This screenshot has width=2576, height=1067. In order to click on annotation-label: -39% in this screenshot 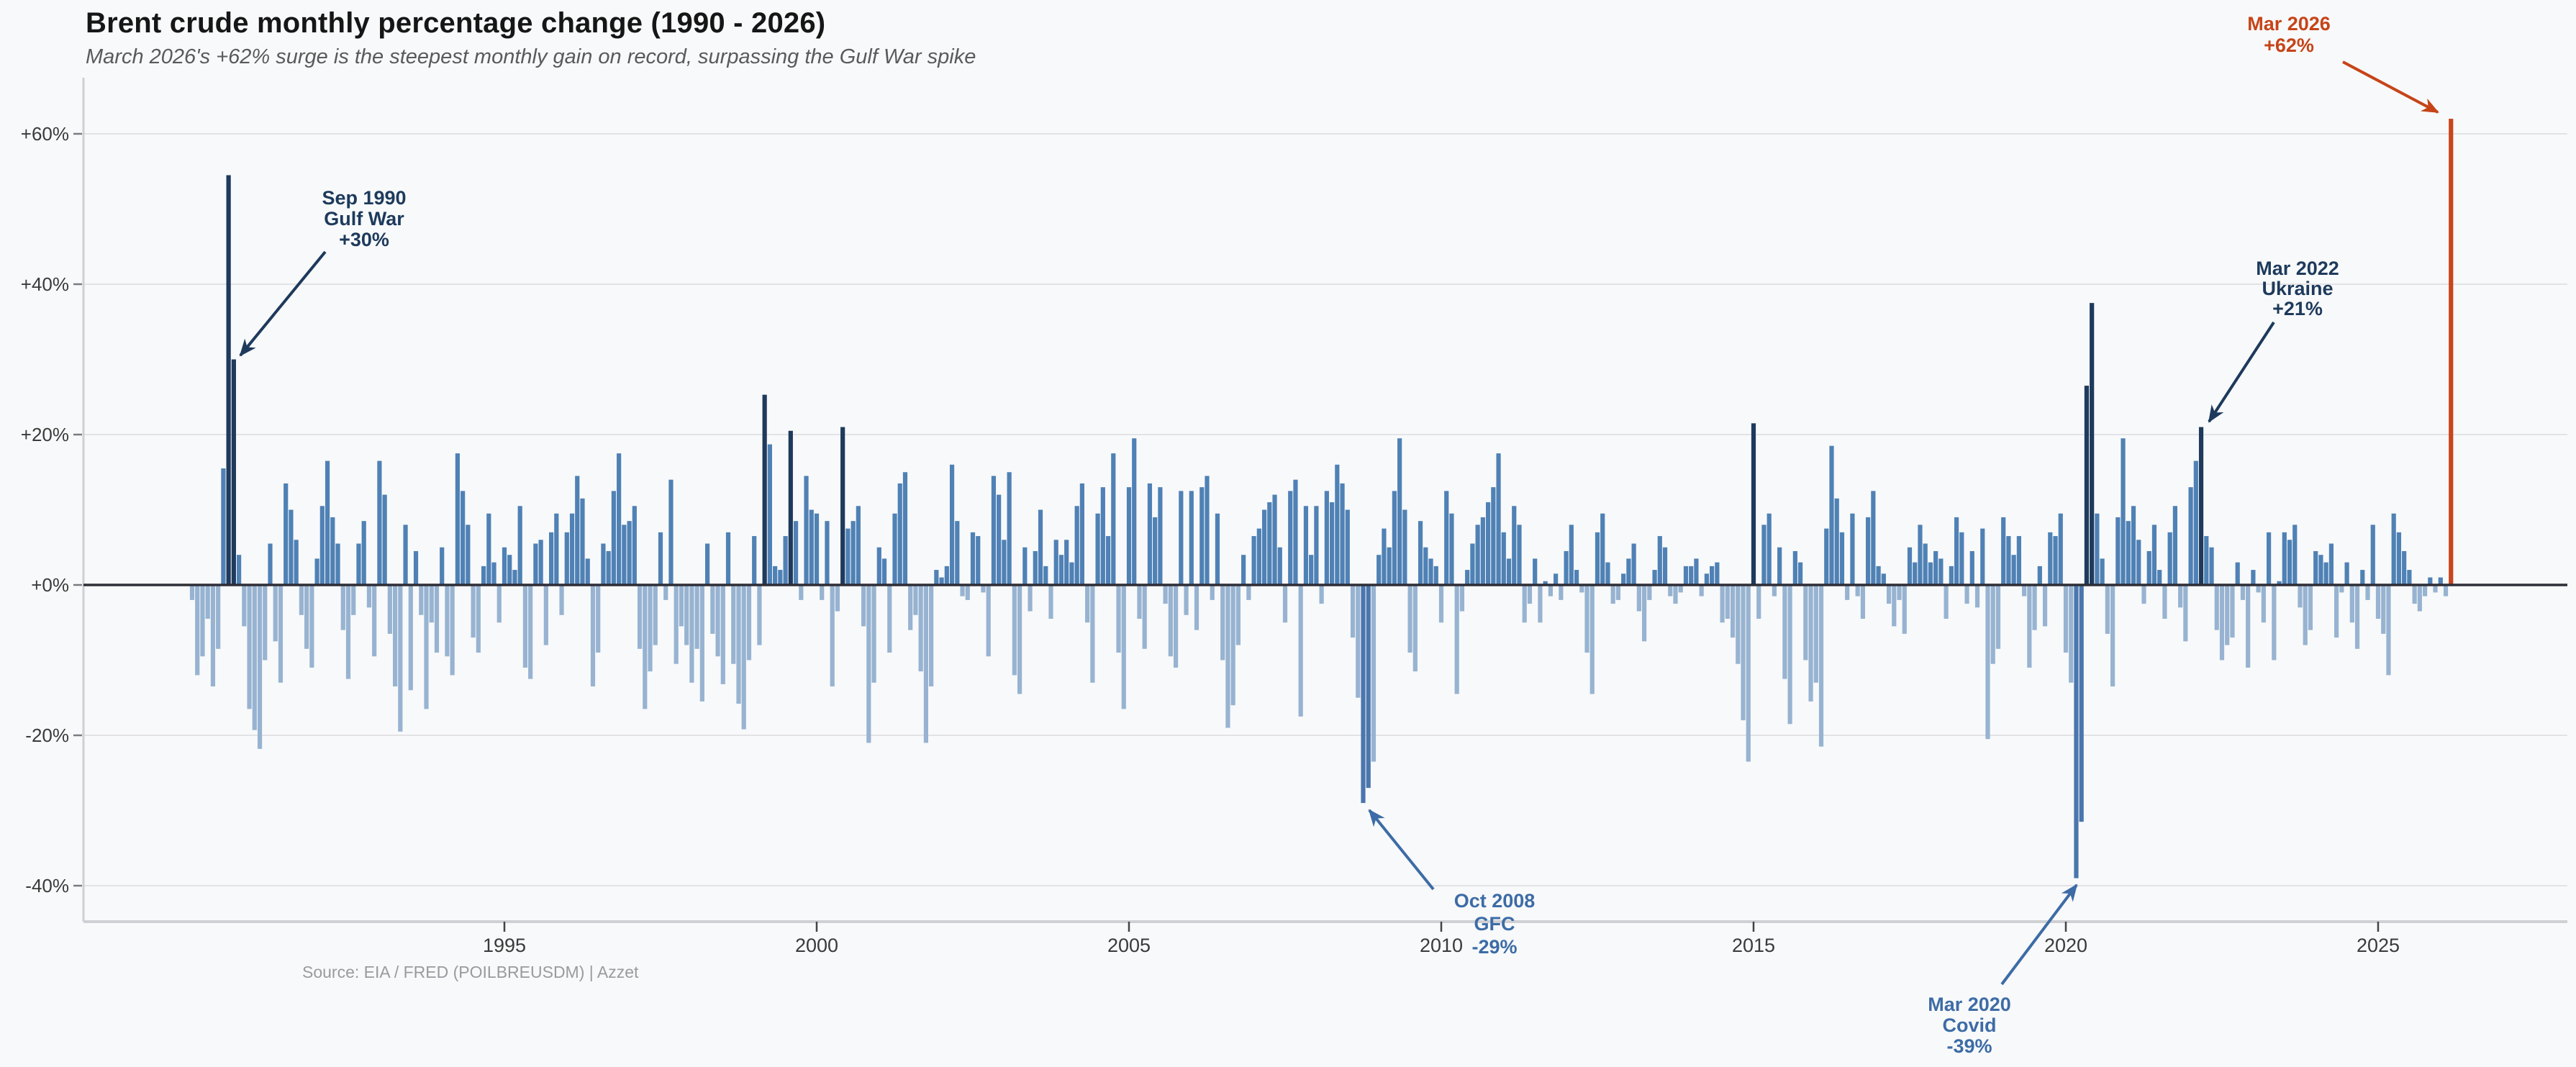, I will do `click(1969, 1046)`.